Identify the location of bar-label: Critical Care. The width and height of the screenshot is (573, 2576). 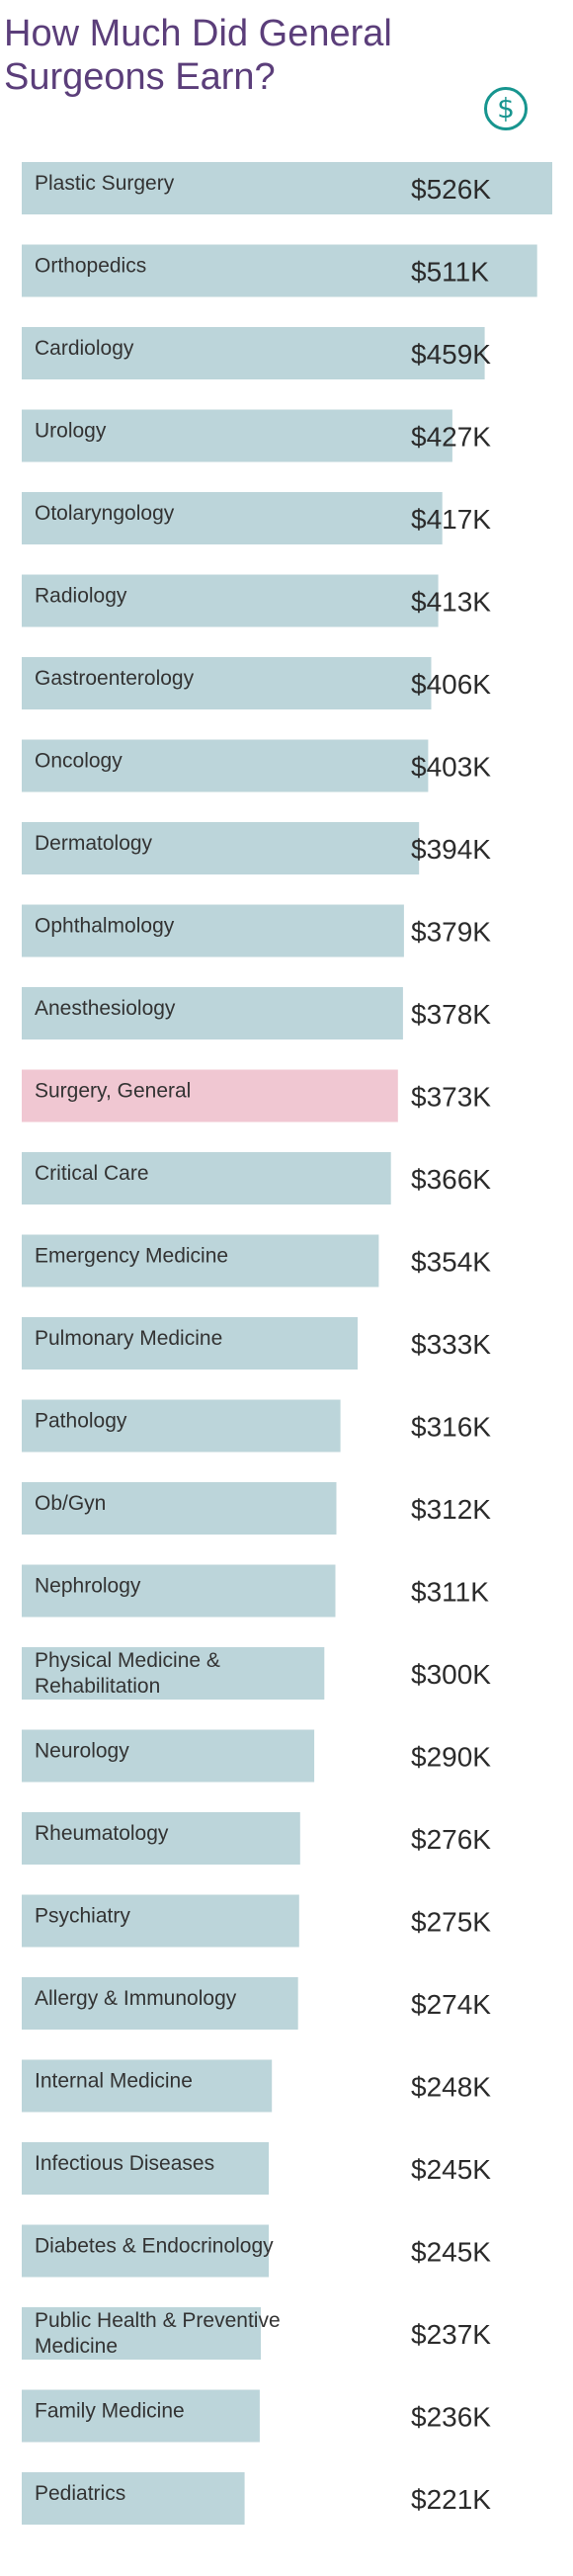
(92, 1173).